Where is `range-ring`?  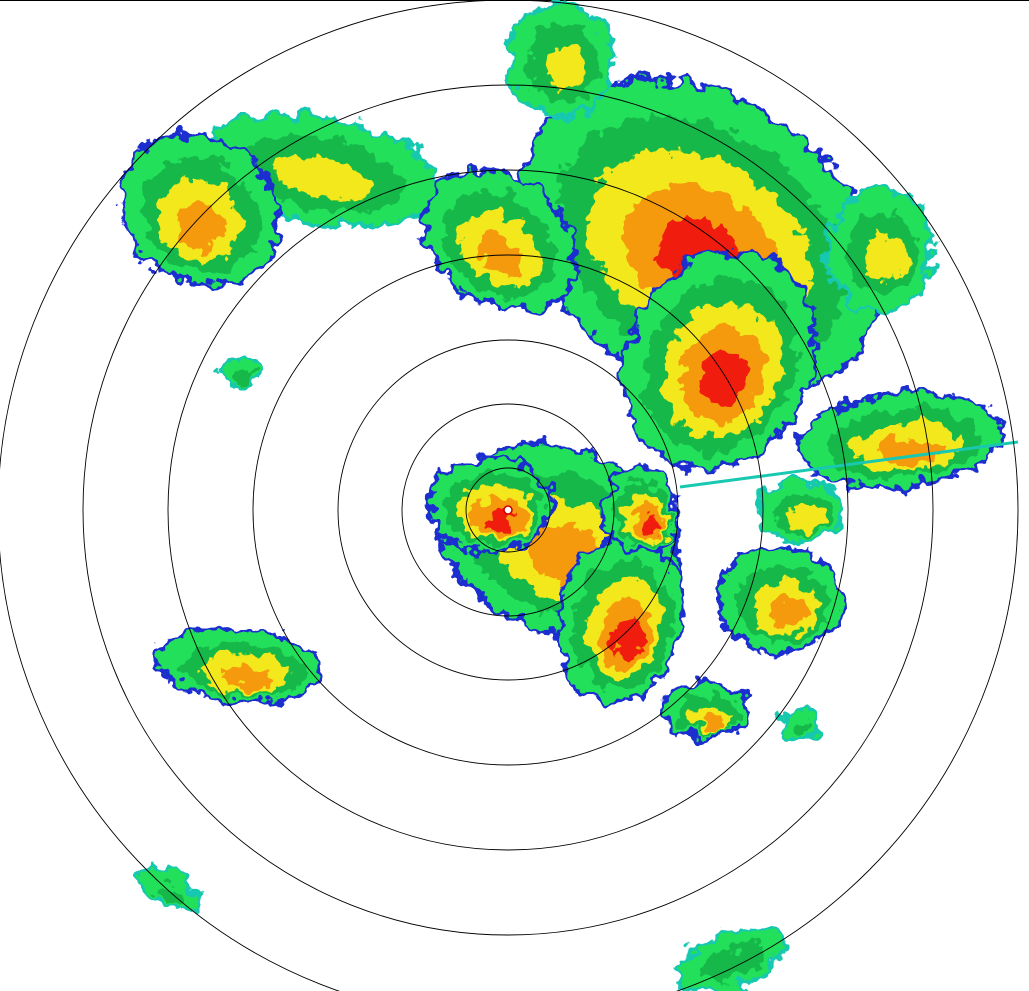 range-ring is located at coordinates (508, 510).